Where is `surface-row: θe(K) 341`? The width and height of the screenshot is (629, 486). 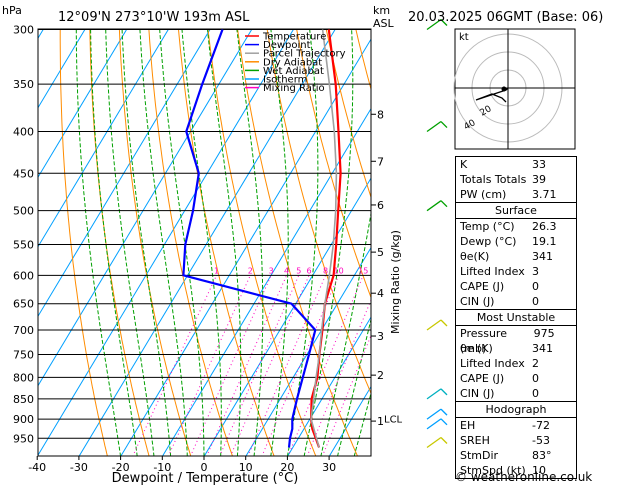 surface-row: θe(K) 341 is located at coordinates (506, 256).